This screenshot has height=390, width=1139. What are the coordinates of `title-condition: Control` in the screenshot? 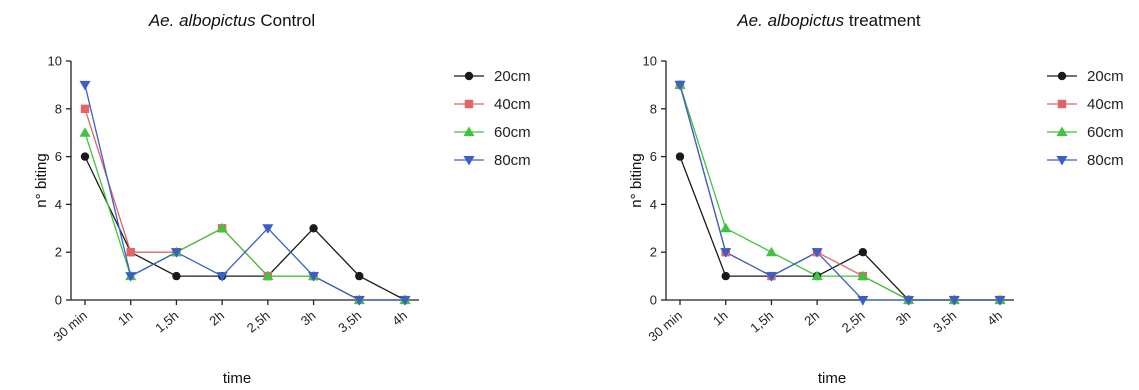 It's located at (286, 20).